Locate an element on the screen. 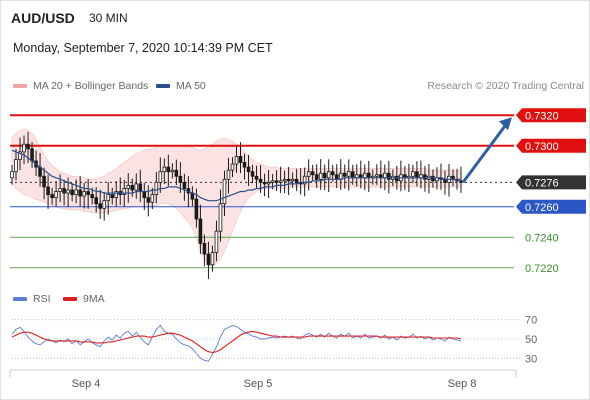 The width and height of the screenshot is (590, 400). level-tag-0.7300 is located at coordinates (551, 145).